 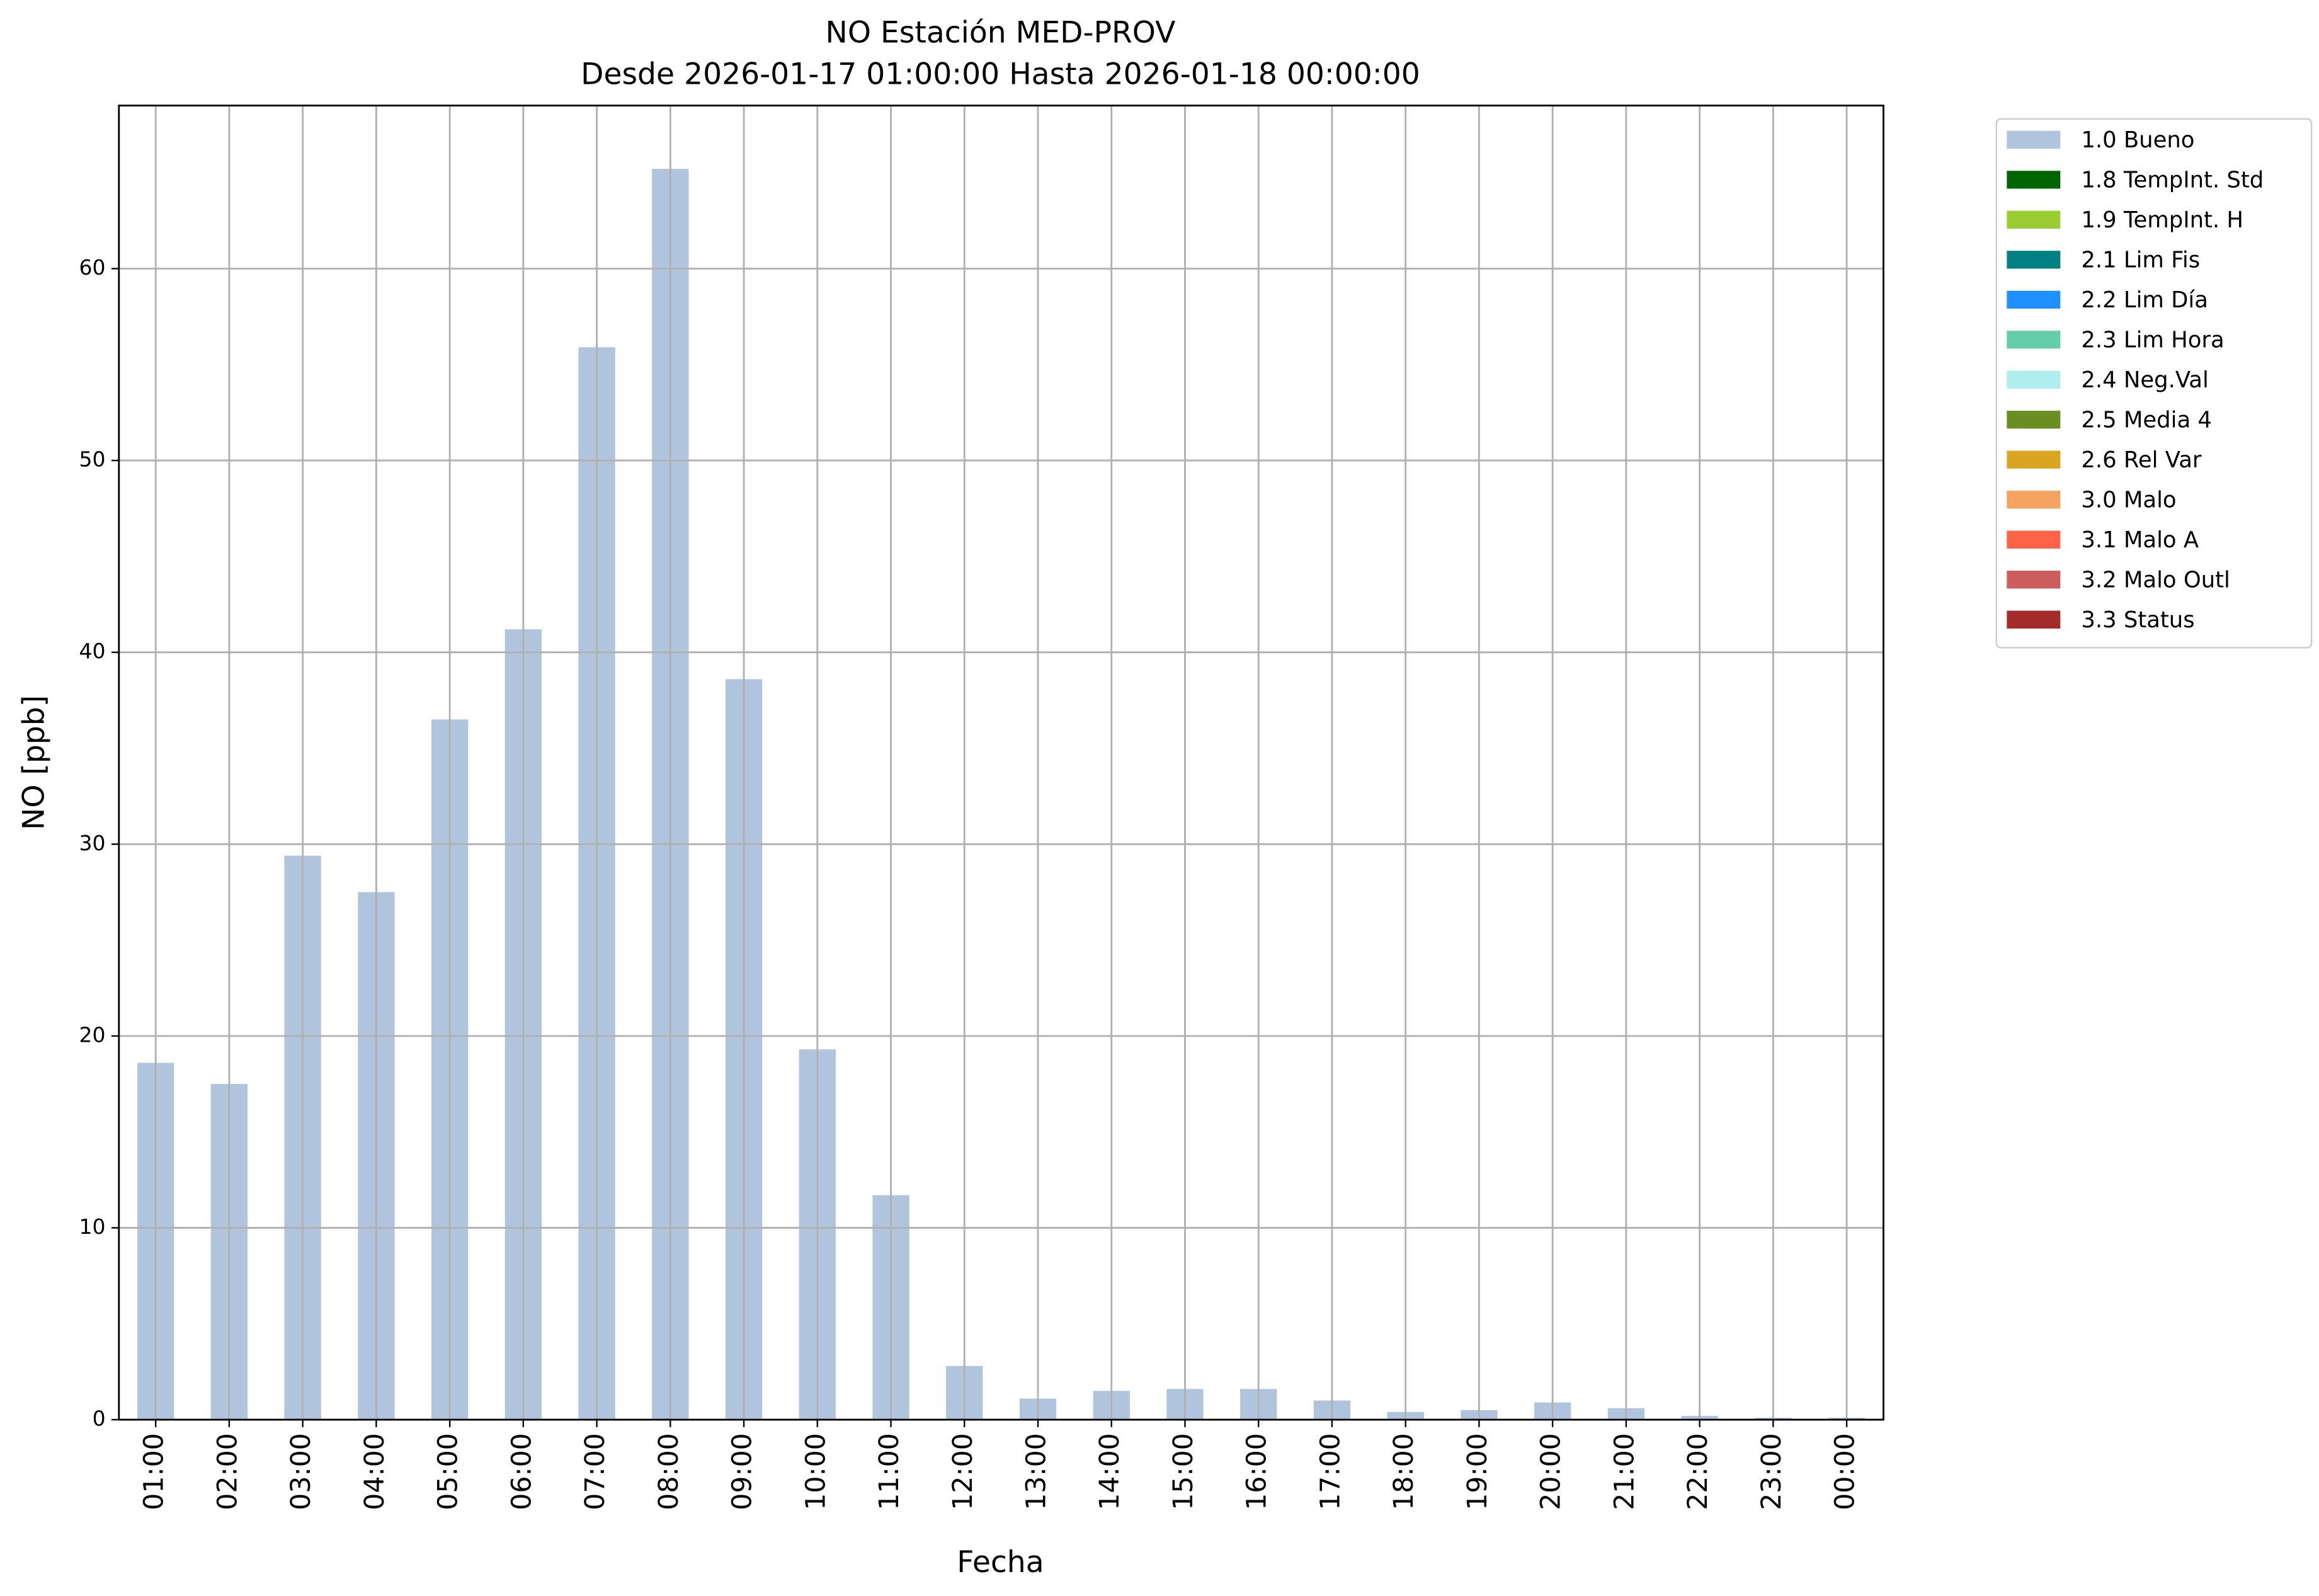 I want to click on legend-label: 2.4 Neg.Val, so click(x=2144, y=380).